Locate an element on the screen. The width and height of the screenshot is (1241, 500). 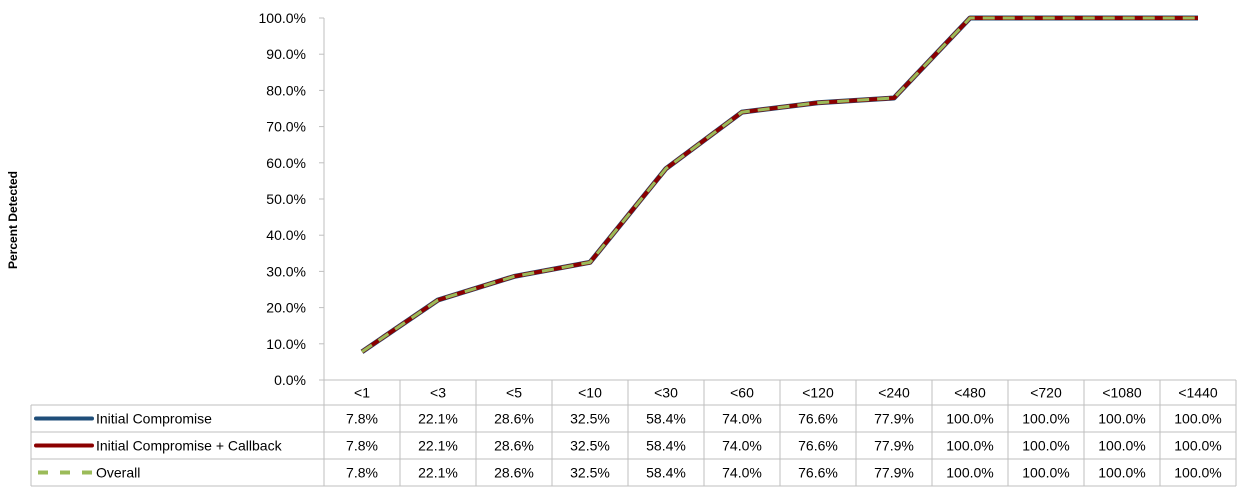
x-tick-label: <3 is located at coordinates (438, 393).